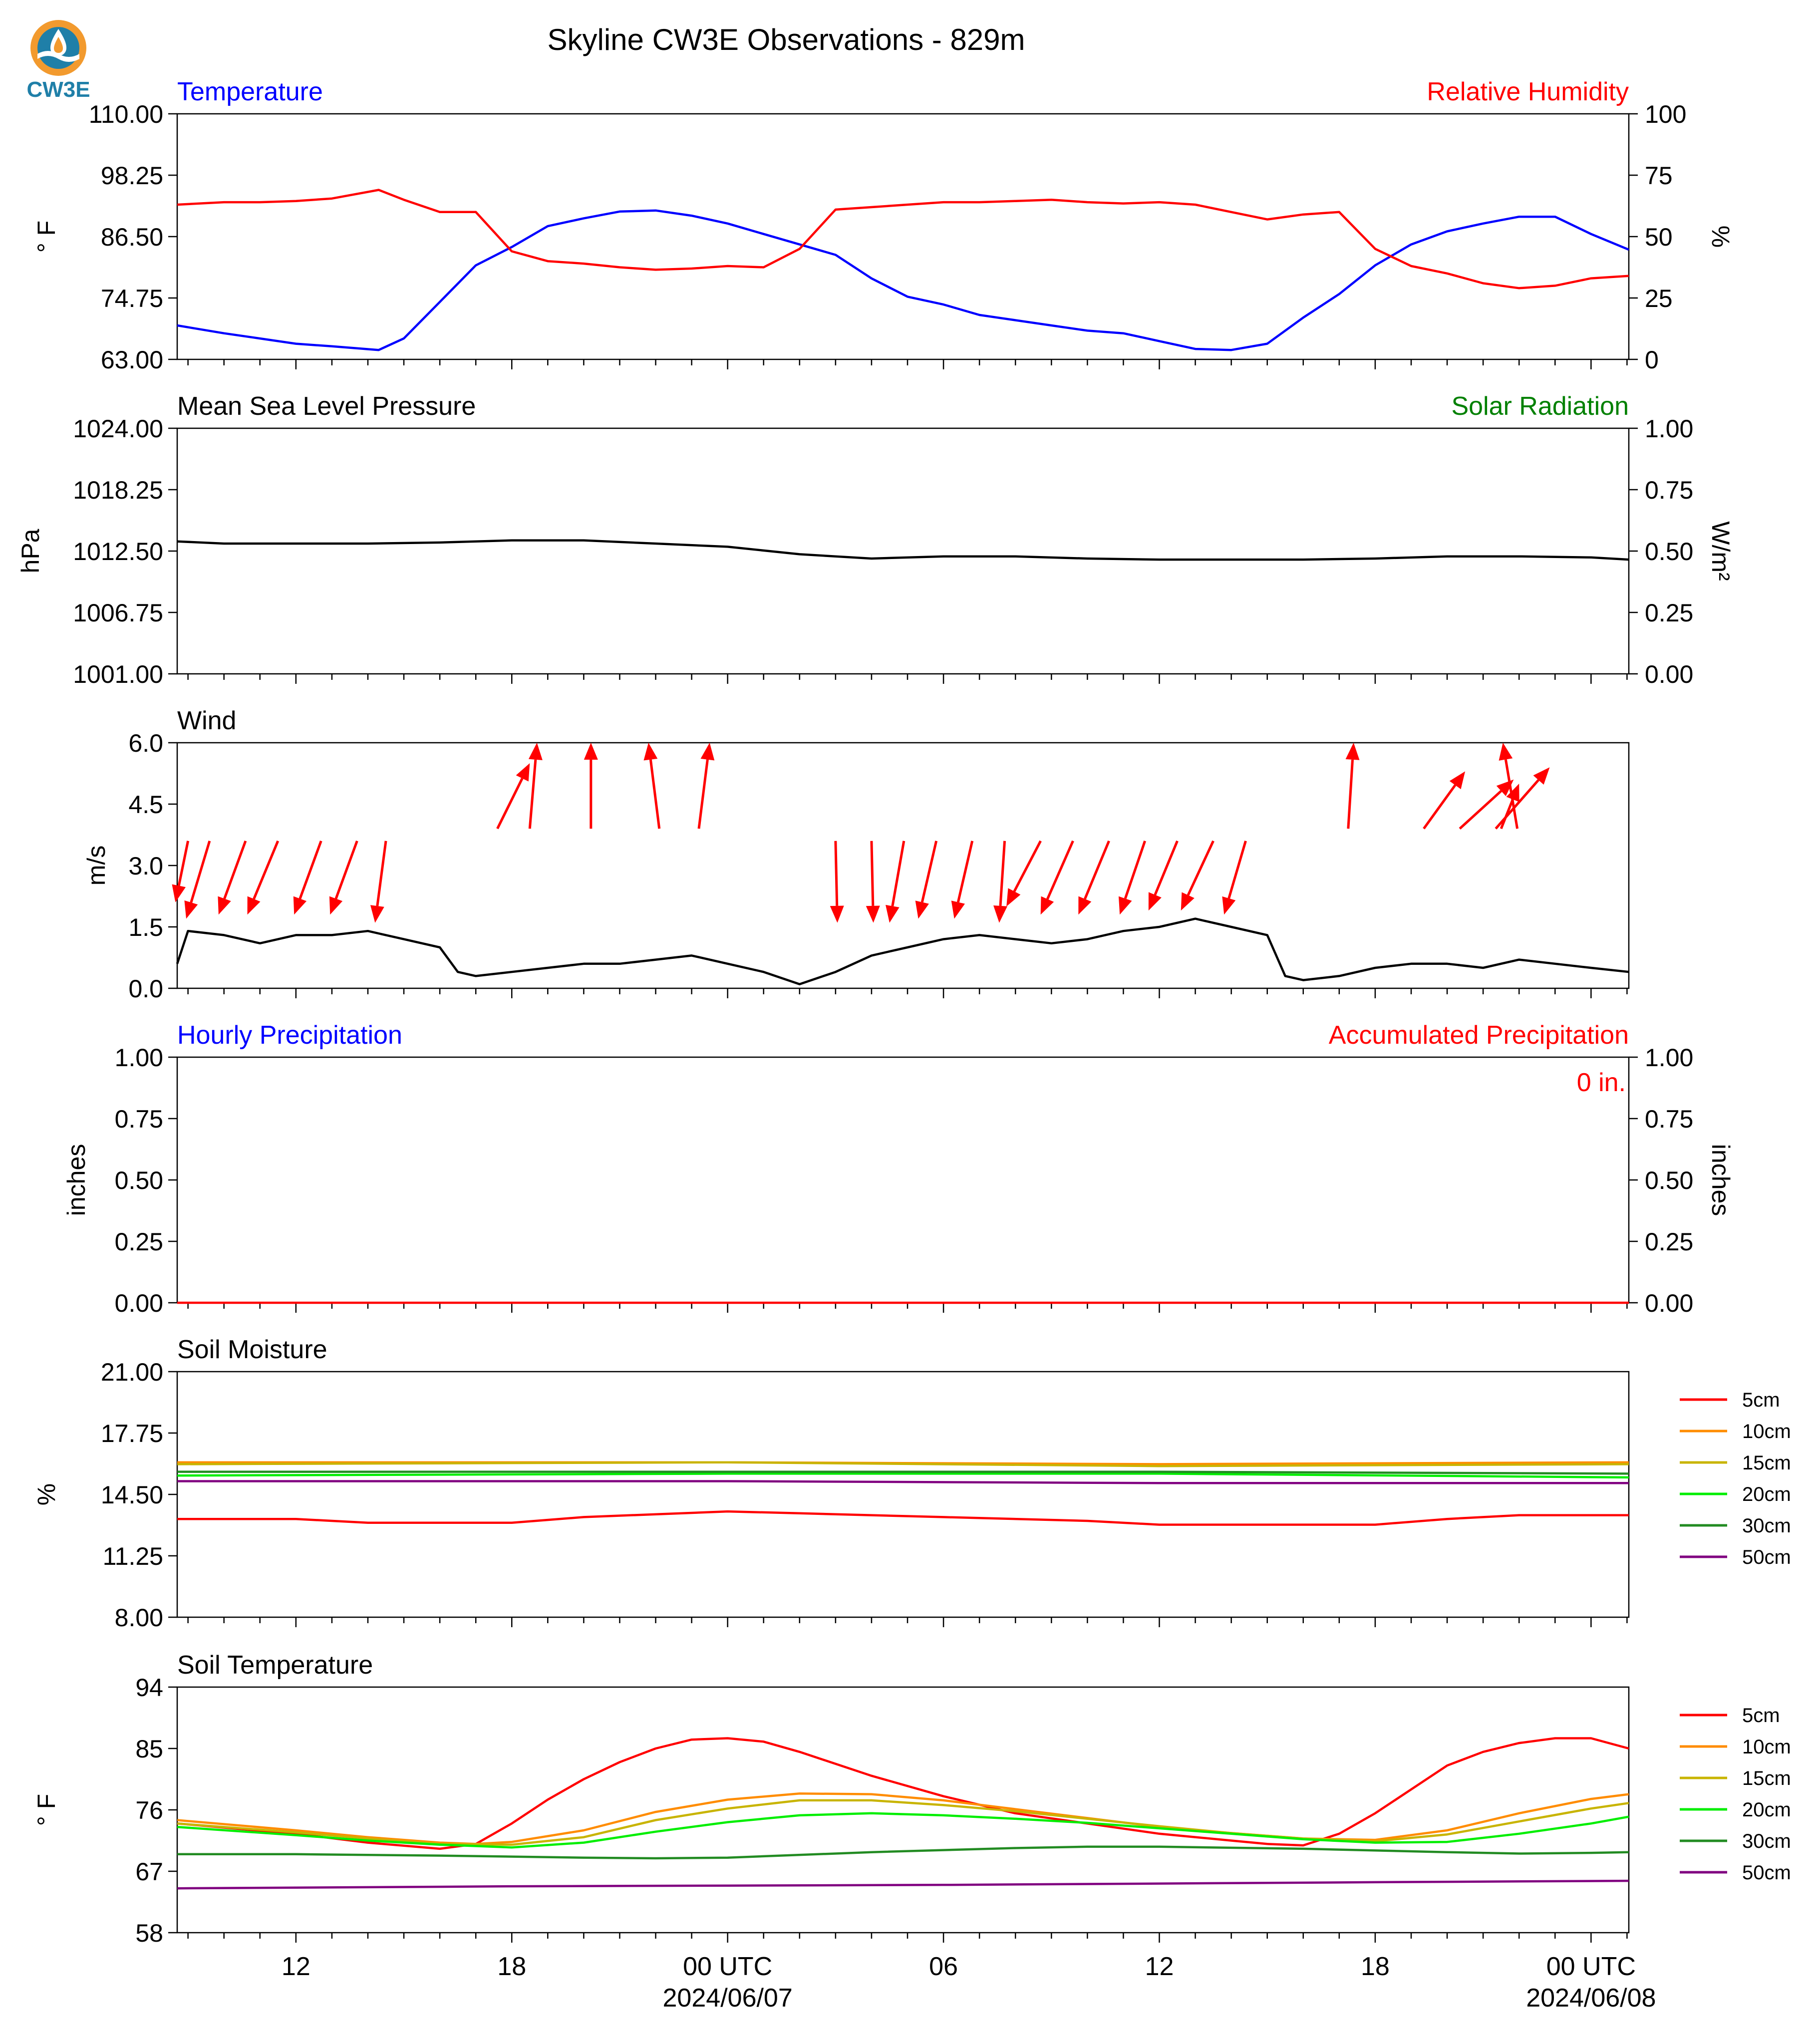  Describe the element at coordinates (1721, 1180) in the screenshot. I see `y2-axis-label: inches` at that location.